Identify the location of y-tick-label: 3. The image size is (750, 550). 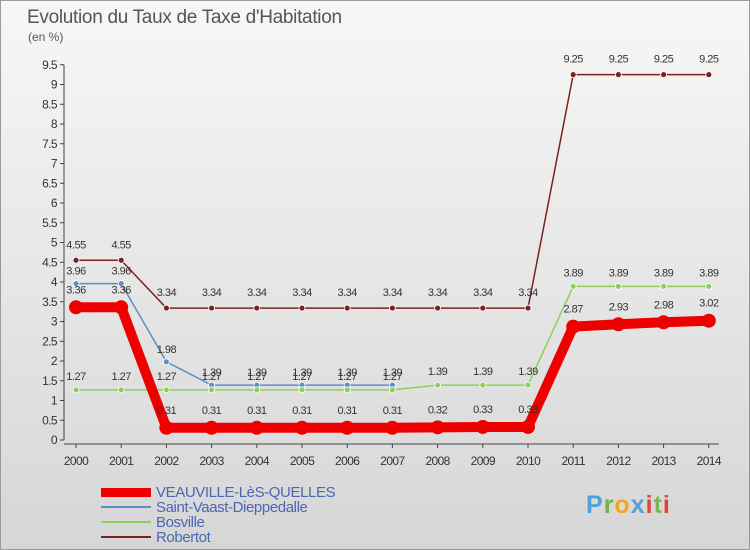
(54, 322).